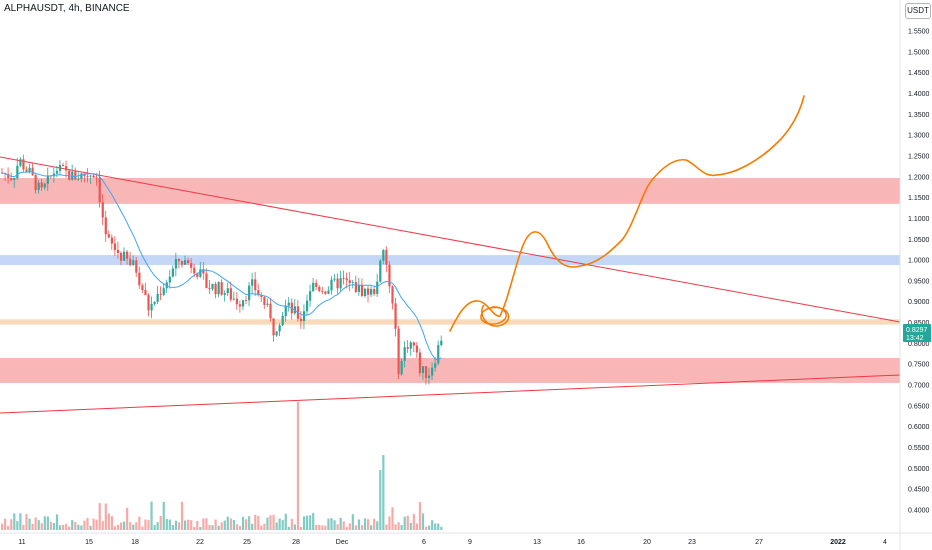 The height and width of the screenshot is (550, 932). Describe the element at coordinates (919, 73) in the screenshot. I see `price-tick-label: 1.4500` at that location.